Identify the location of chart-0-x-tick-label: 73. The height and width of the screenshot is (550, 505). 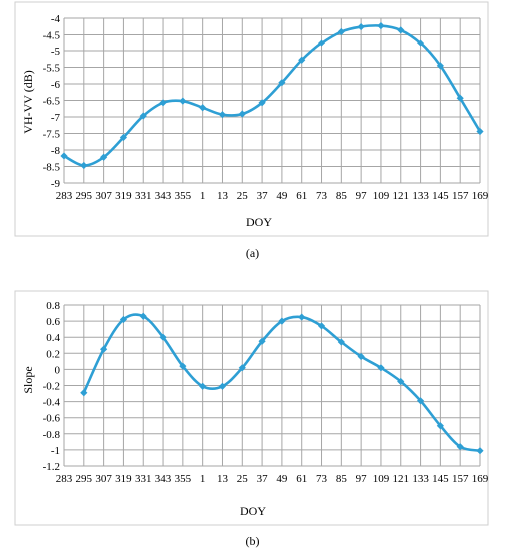
(322, 196).